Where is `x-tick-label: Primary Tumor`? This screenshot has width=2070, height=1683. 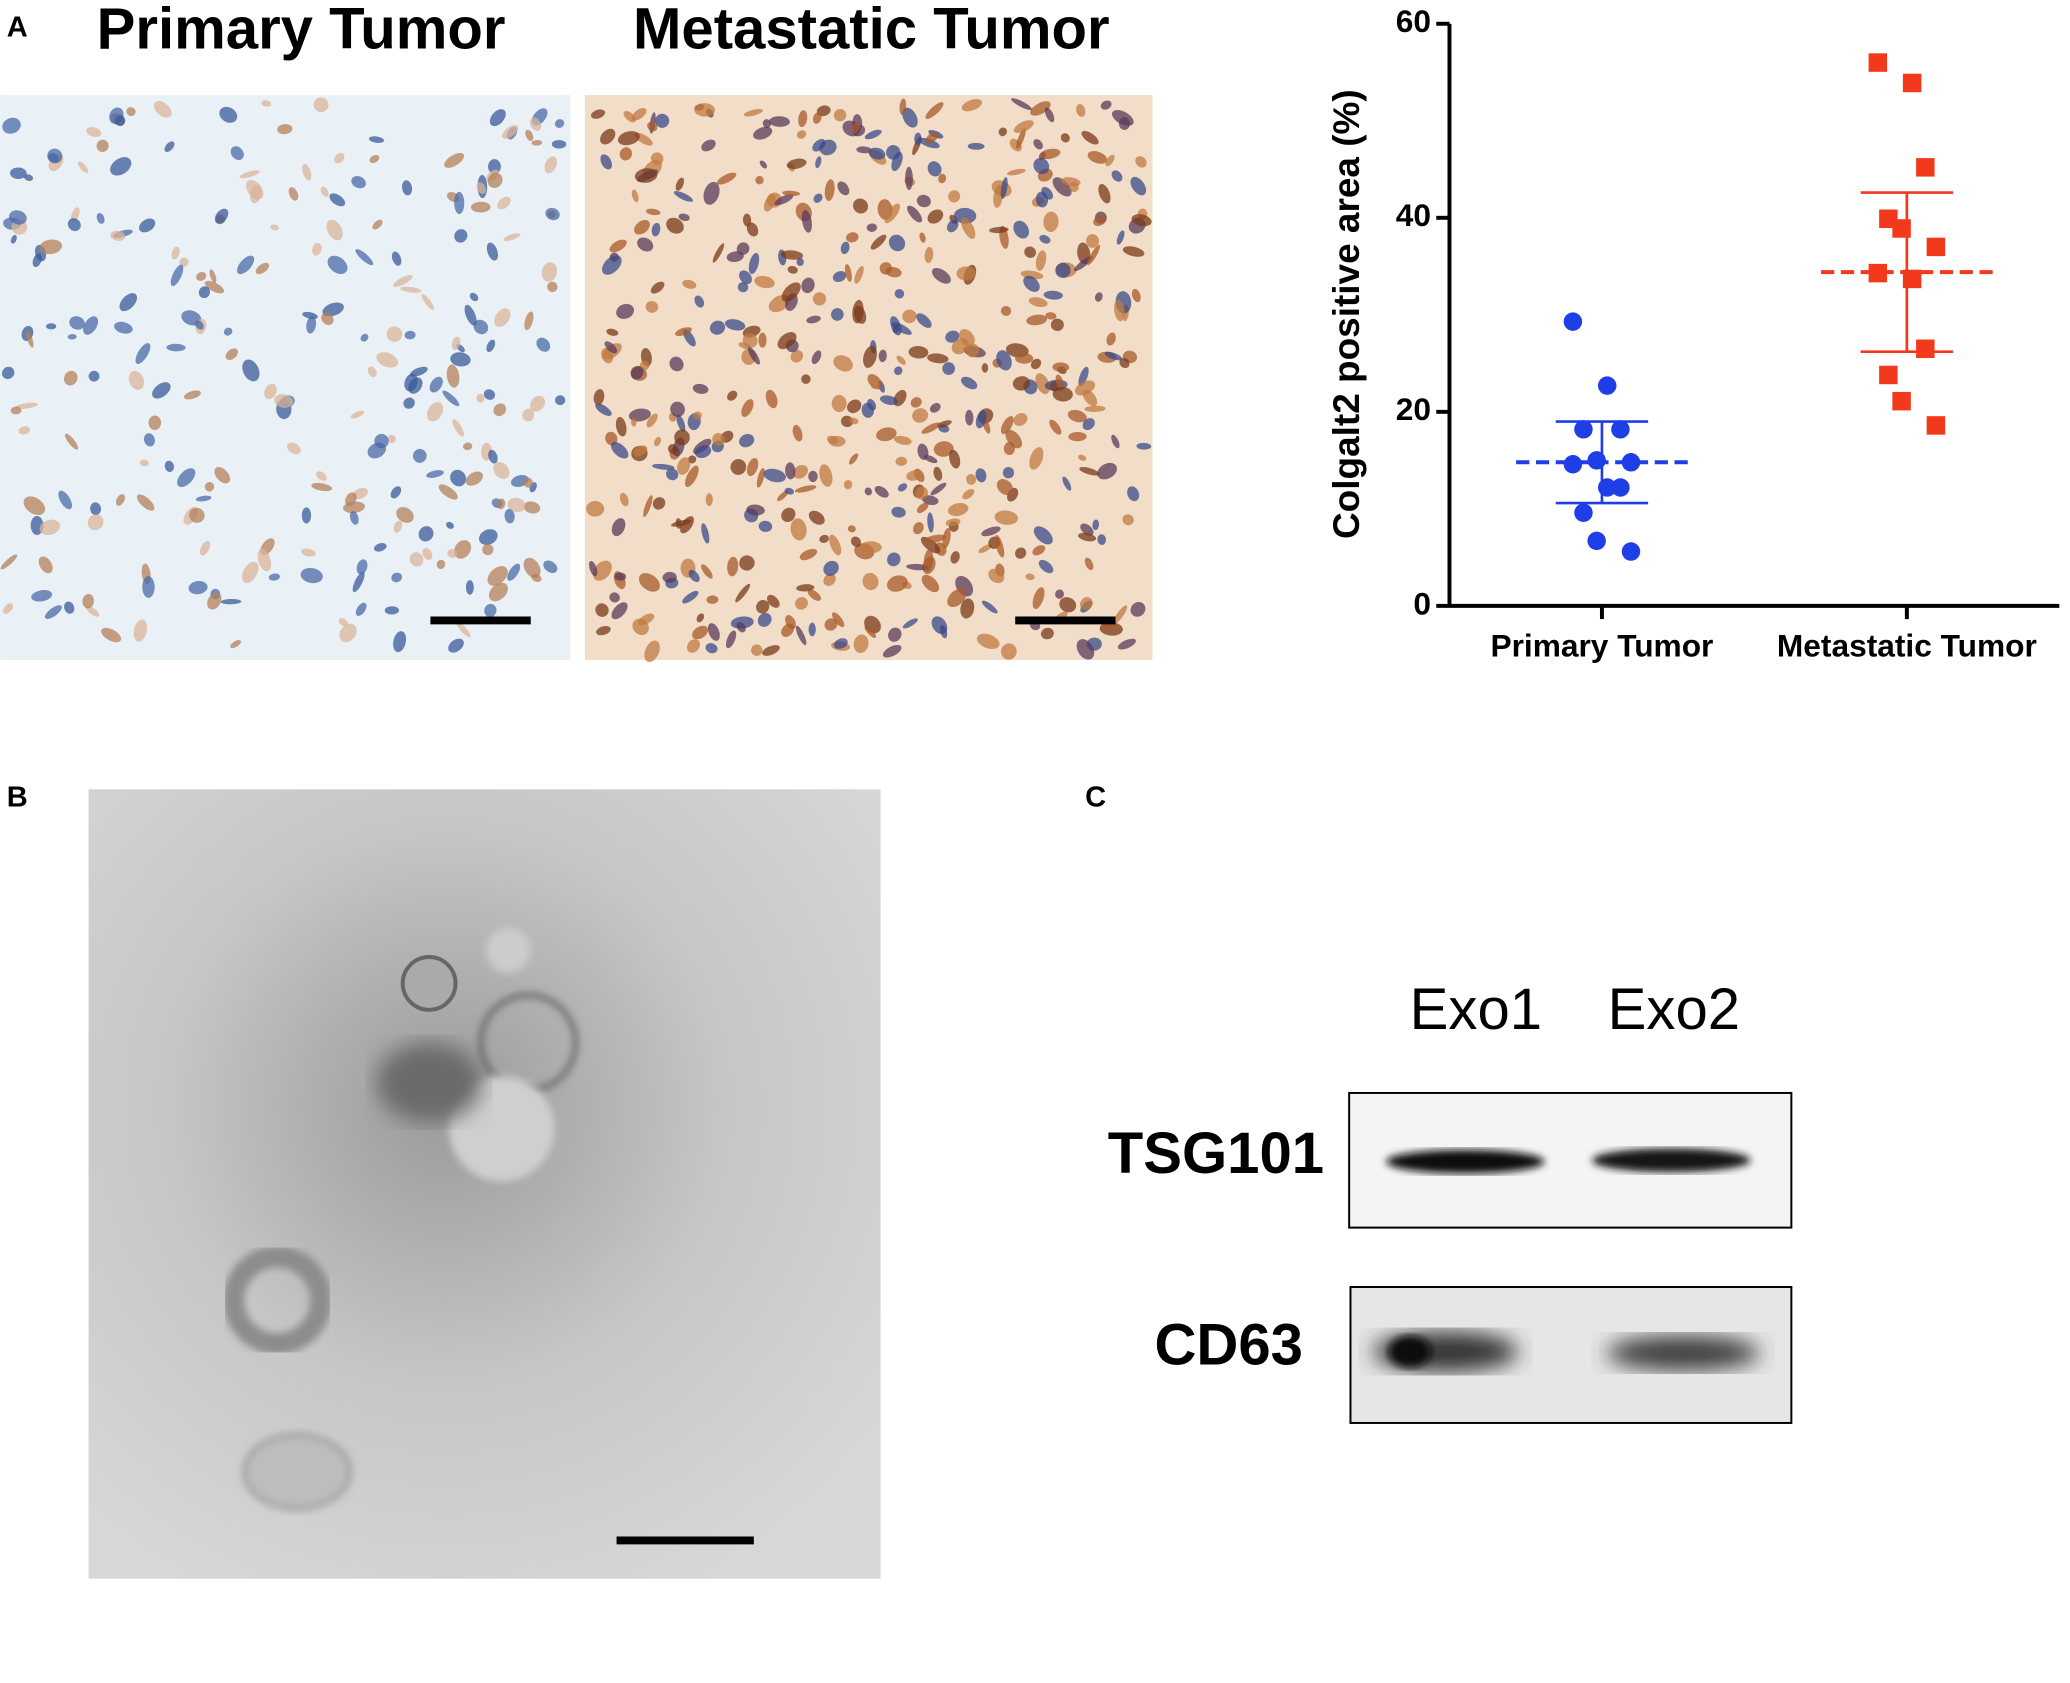 x-tick-label: Primary Tumor is located at coordinates (1601, 645).